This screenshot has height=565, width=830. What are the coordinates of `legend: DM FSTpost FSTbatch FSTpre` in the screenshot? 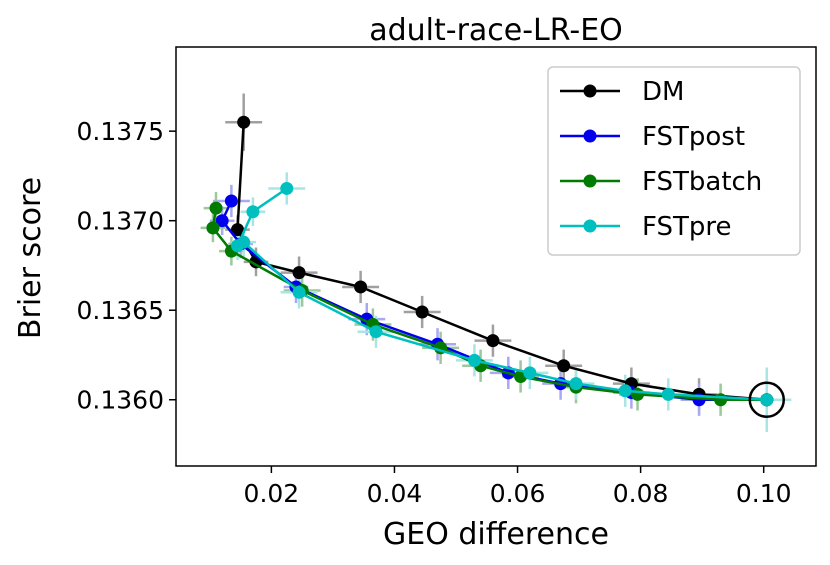 It's located at (674, 161).